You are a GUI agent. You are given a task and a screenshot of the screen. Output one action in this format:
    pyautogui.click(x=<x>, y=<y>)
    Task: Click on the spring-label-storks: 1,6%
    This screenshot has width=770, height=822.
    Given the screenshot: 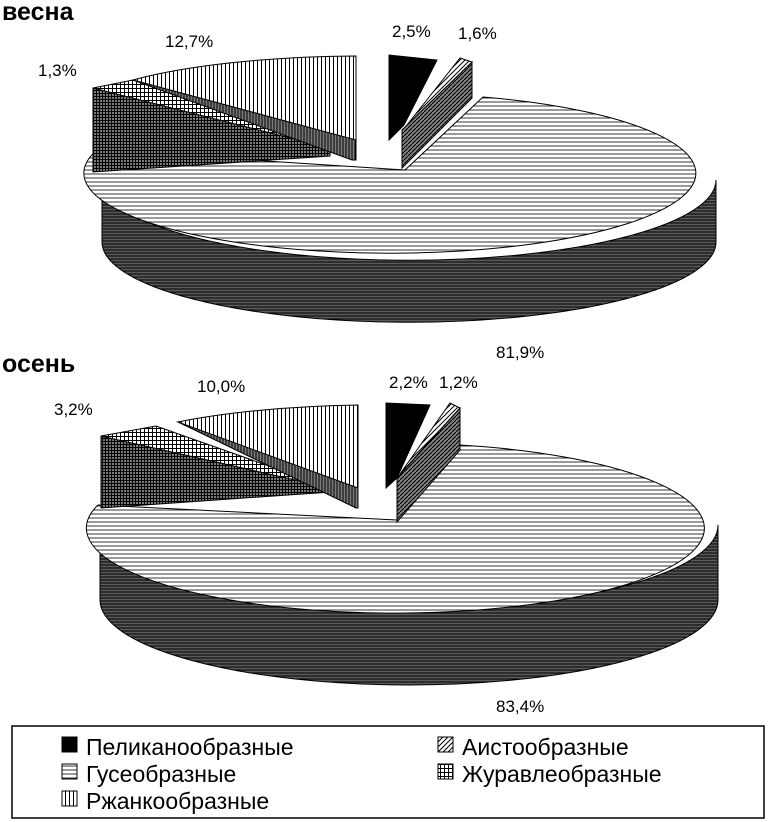 What is the action you would take?
    pyautogui.click(x=477, y=33)
    